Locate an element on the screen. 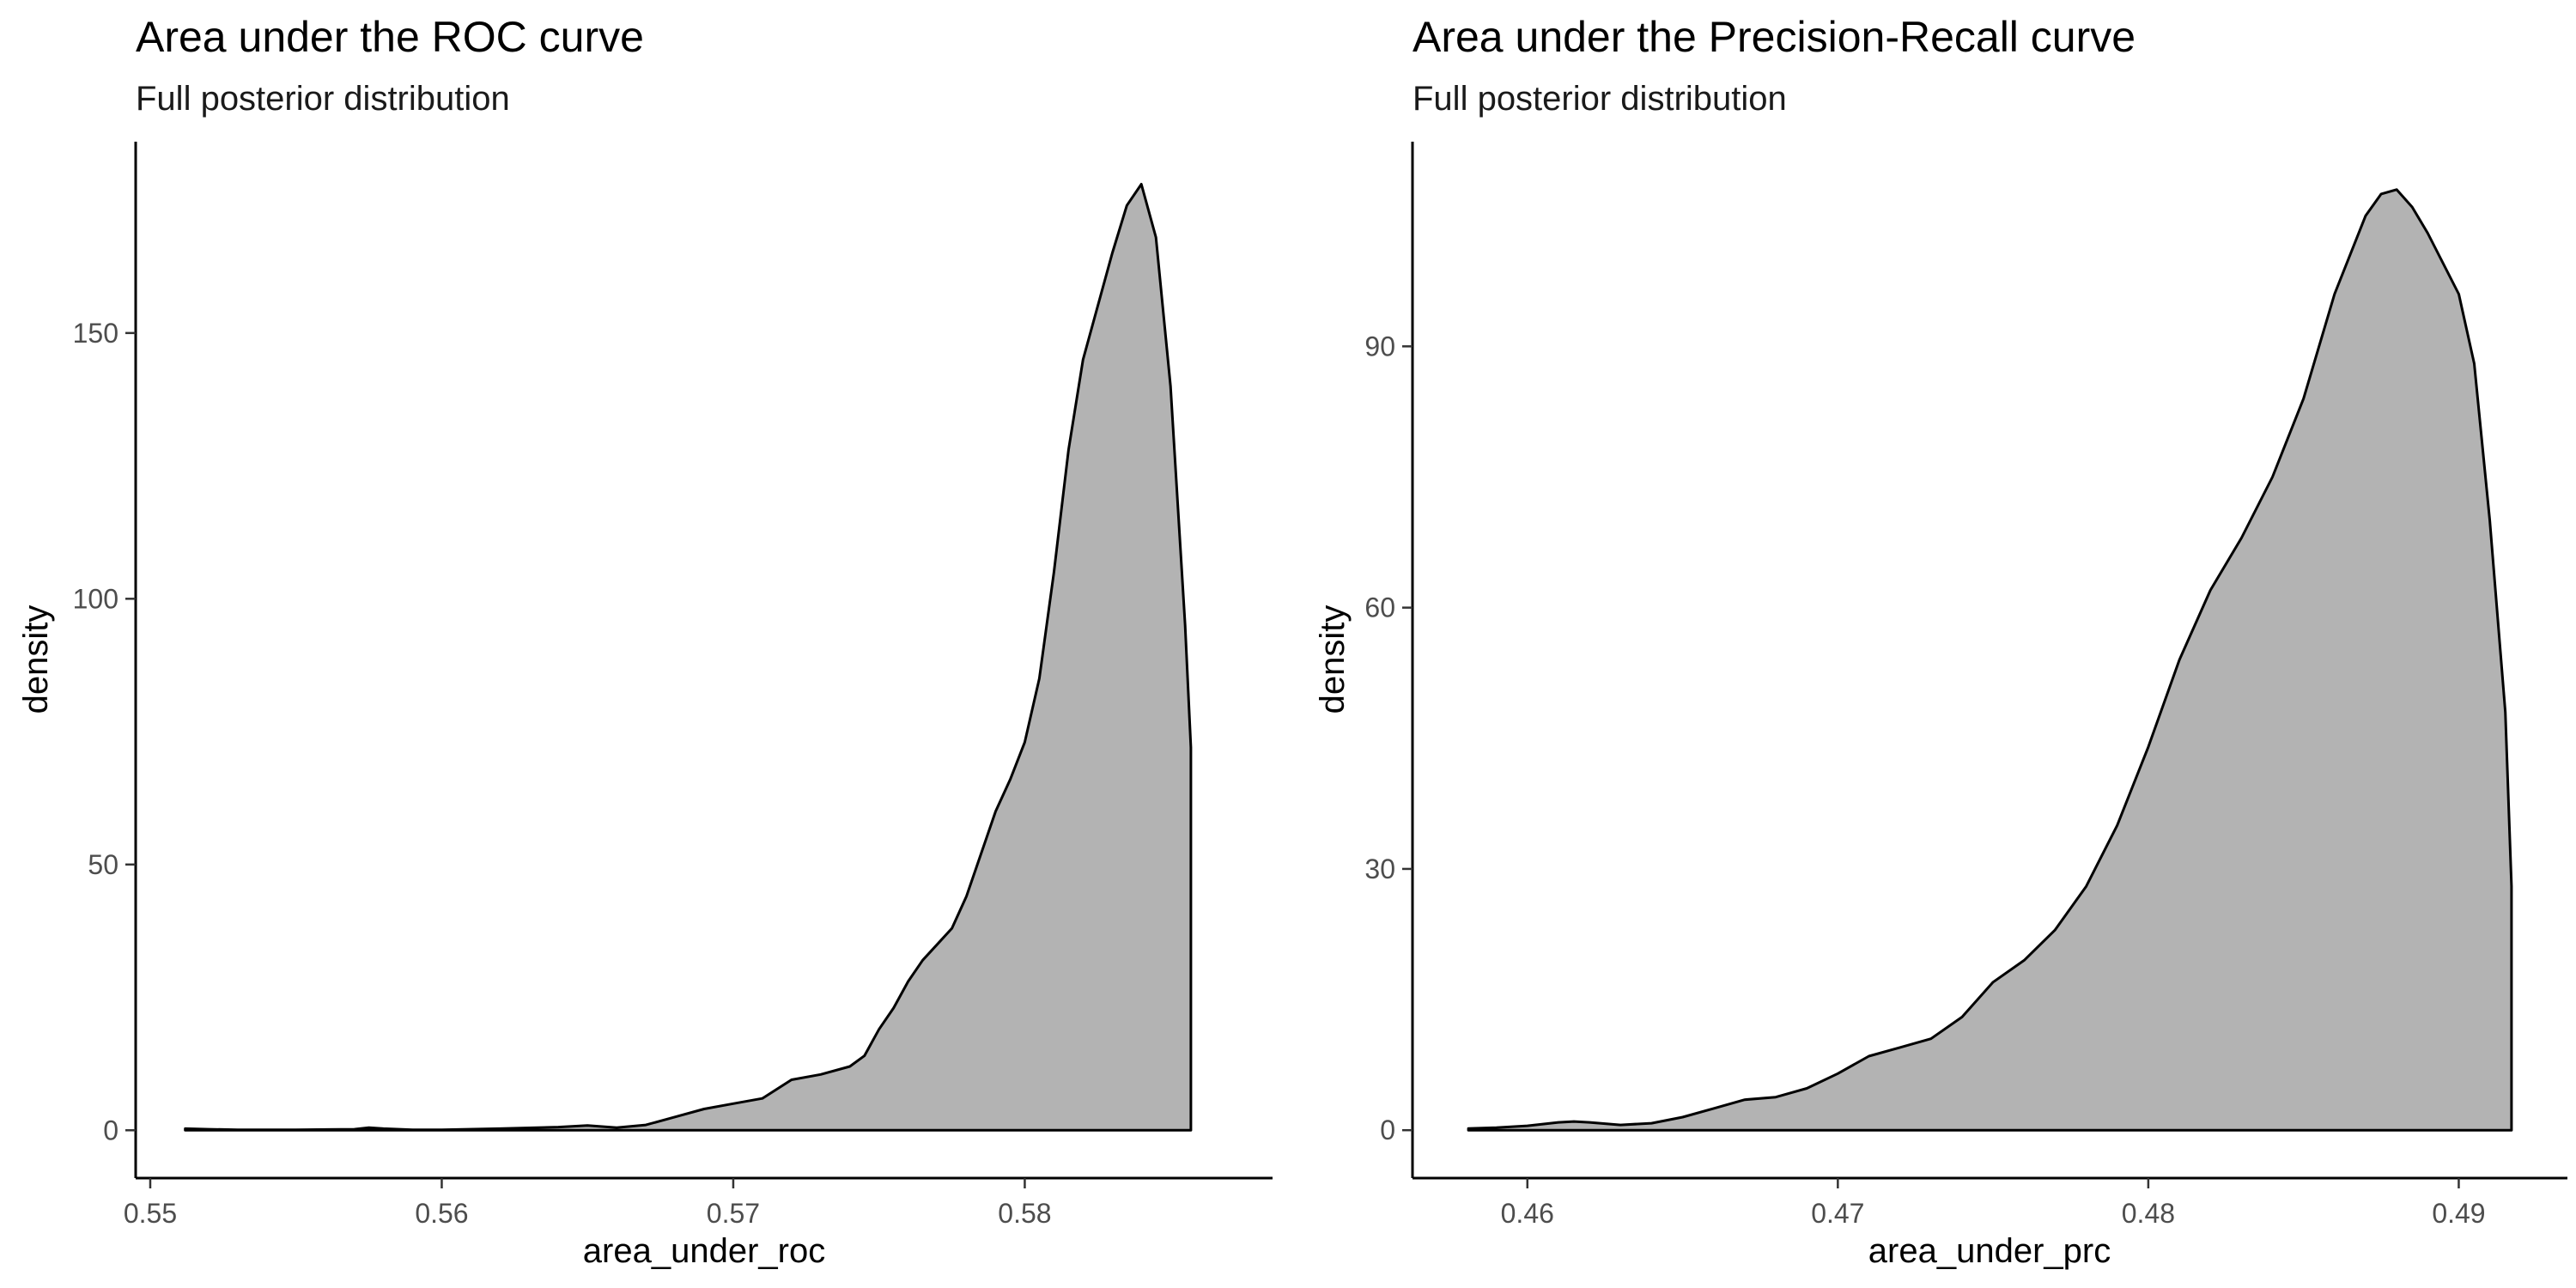  prc-y-ticks: 0 30 60 90 is located at coordinates (1389, 738).